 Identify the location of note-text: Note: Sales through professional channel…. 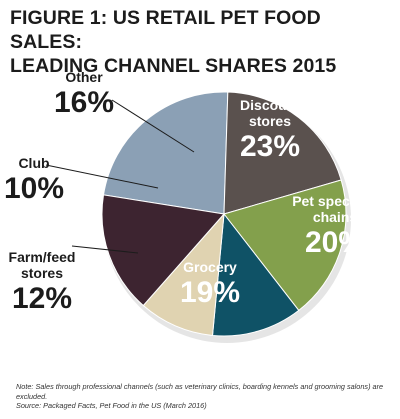
(200, 391).